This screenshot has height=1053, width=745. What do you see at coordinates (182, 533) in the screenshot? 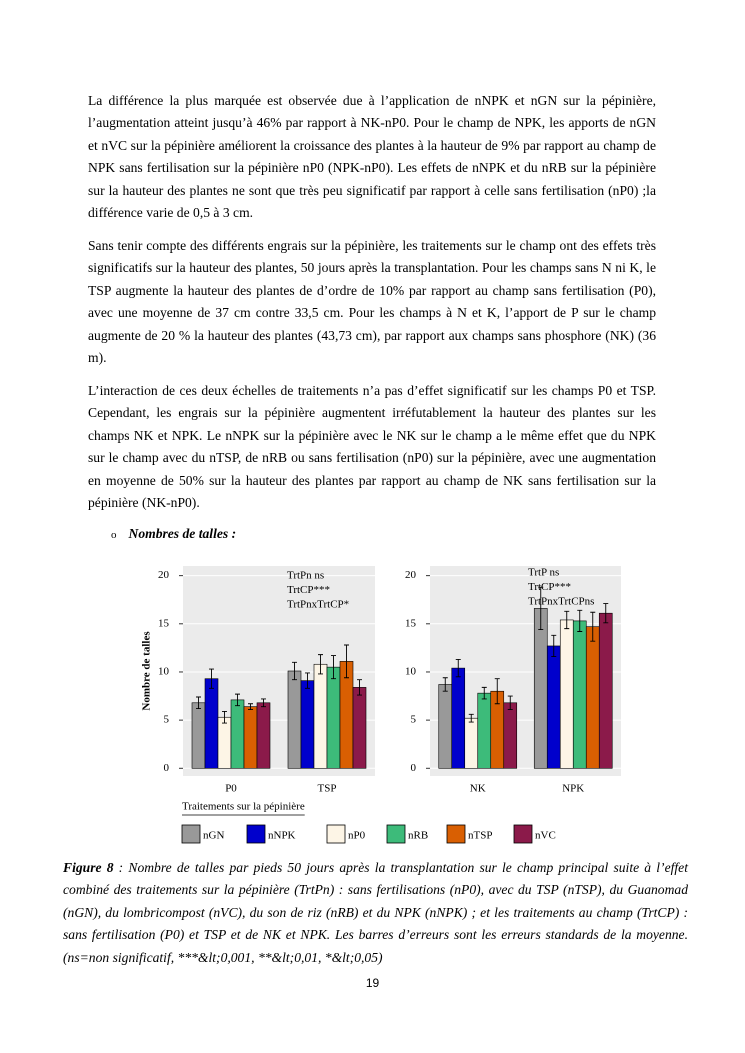
I see `section-heading: Nombres de talles :` at bounding box center [182, 533].